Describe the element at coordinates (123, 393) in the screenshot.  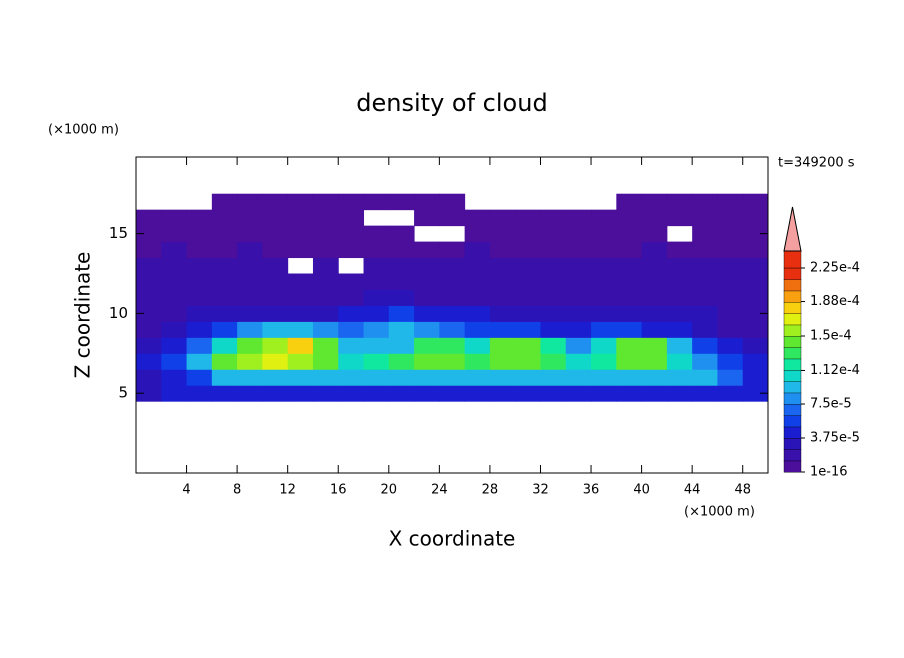
I see `y-tick-label: 5` at that location.